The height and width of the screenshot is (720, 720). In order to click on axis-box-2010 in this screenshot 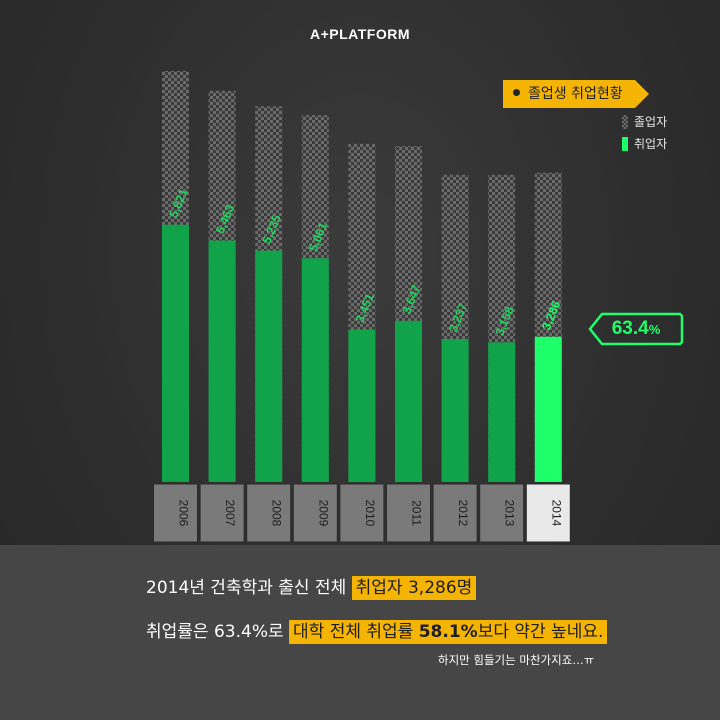, I will do `click(362, 513)`.